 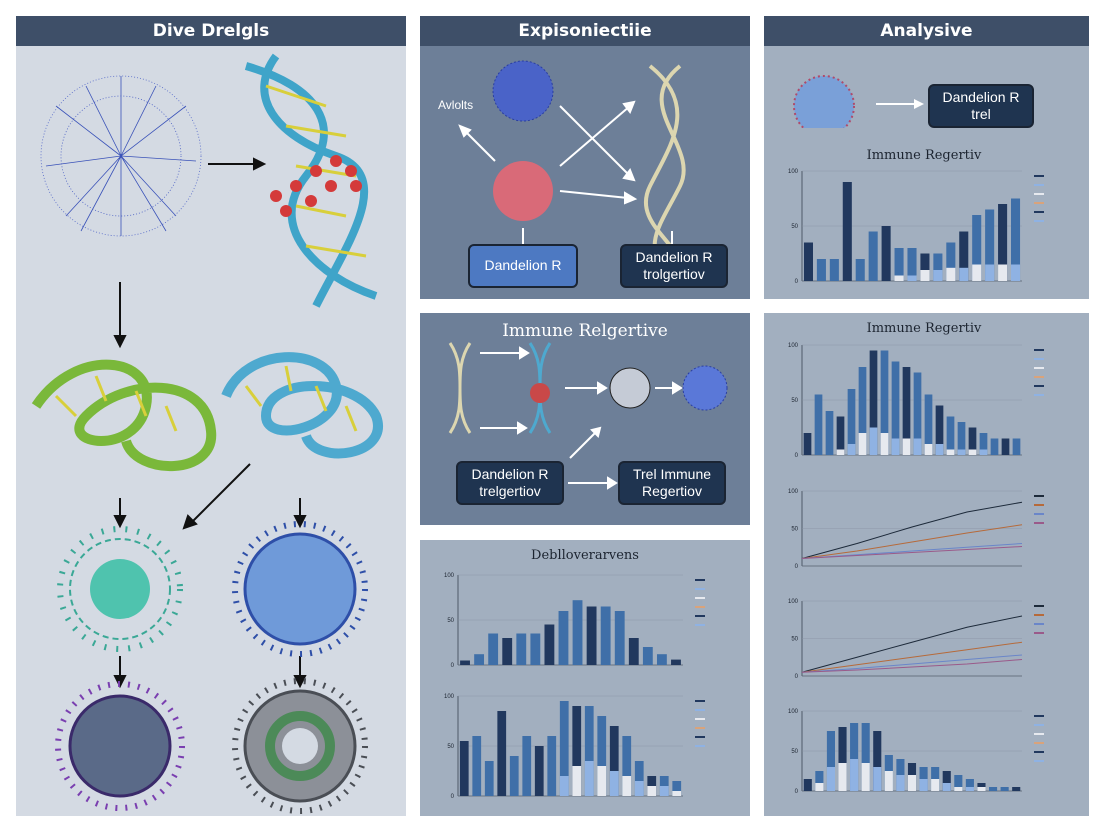 I want to click on trel-immune-regertiov-box: Trel Immune Regertiov, so click(x=672, y=483).